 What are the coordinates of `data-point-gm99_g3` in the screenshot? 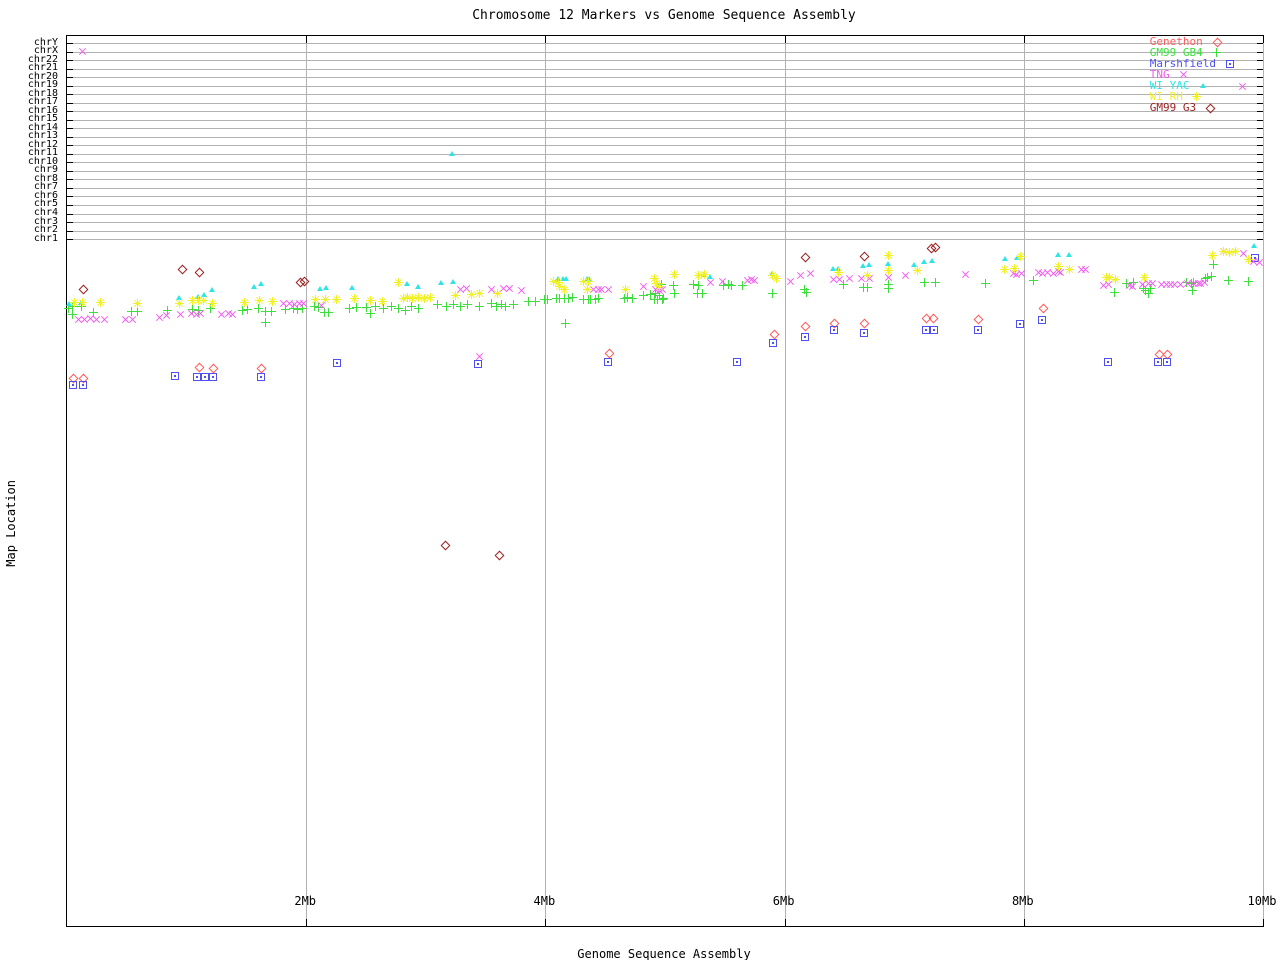 It's located at (304, 281).